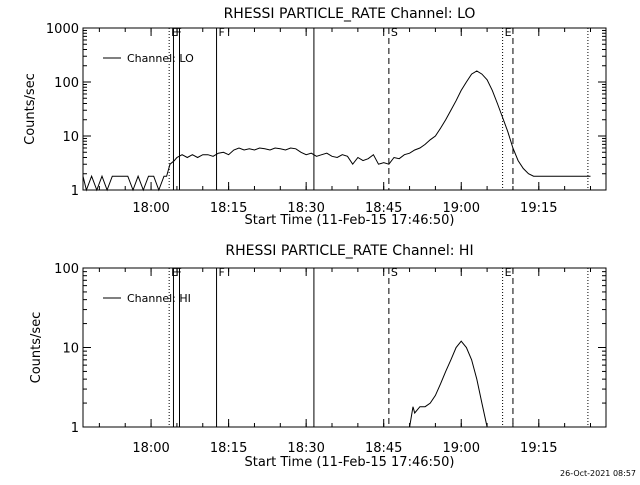  What do you see at coordinates (62, 29) in the screenshot?
I see `y-tick-label: 1000` at bounding box center [62, 29].